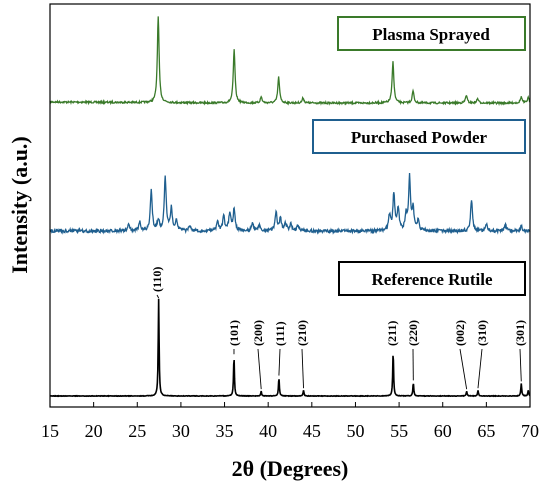  Describe the element at coordinates (302, 333) in the screenshot. I see `peak-label: (210)` at that location.